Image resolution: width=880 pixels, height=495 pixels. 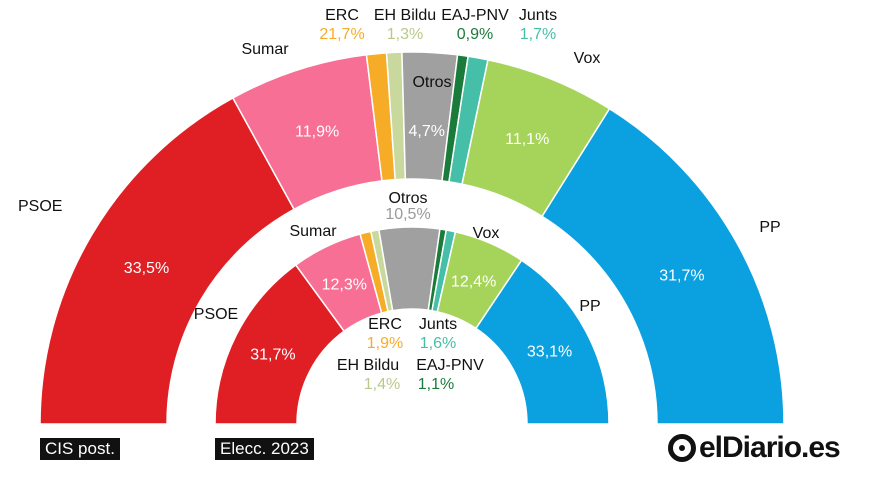 What do you see at coordinates (427, 131) in the screenshot?
I see `outer-value-label-otros: 4,7%` at bounding box center [427, 131].